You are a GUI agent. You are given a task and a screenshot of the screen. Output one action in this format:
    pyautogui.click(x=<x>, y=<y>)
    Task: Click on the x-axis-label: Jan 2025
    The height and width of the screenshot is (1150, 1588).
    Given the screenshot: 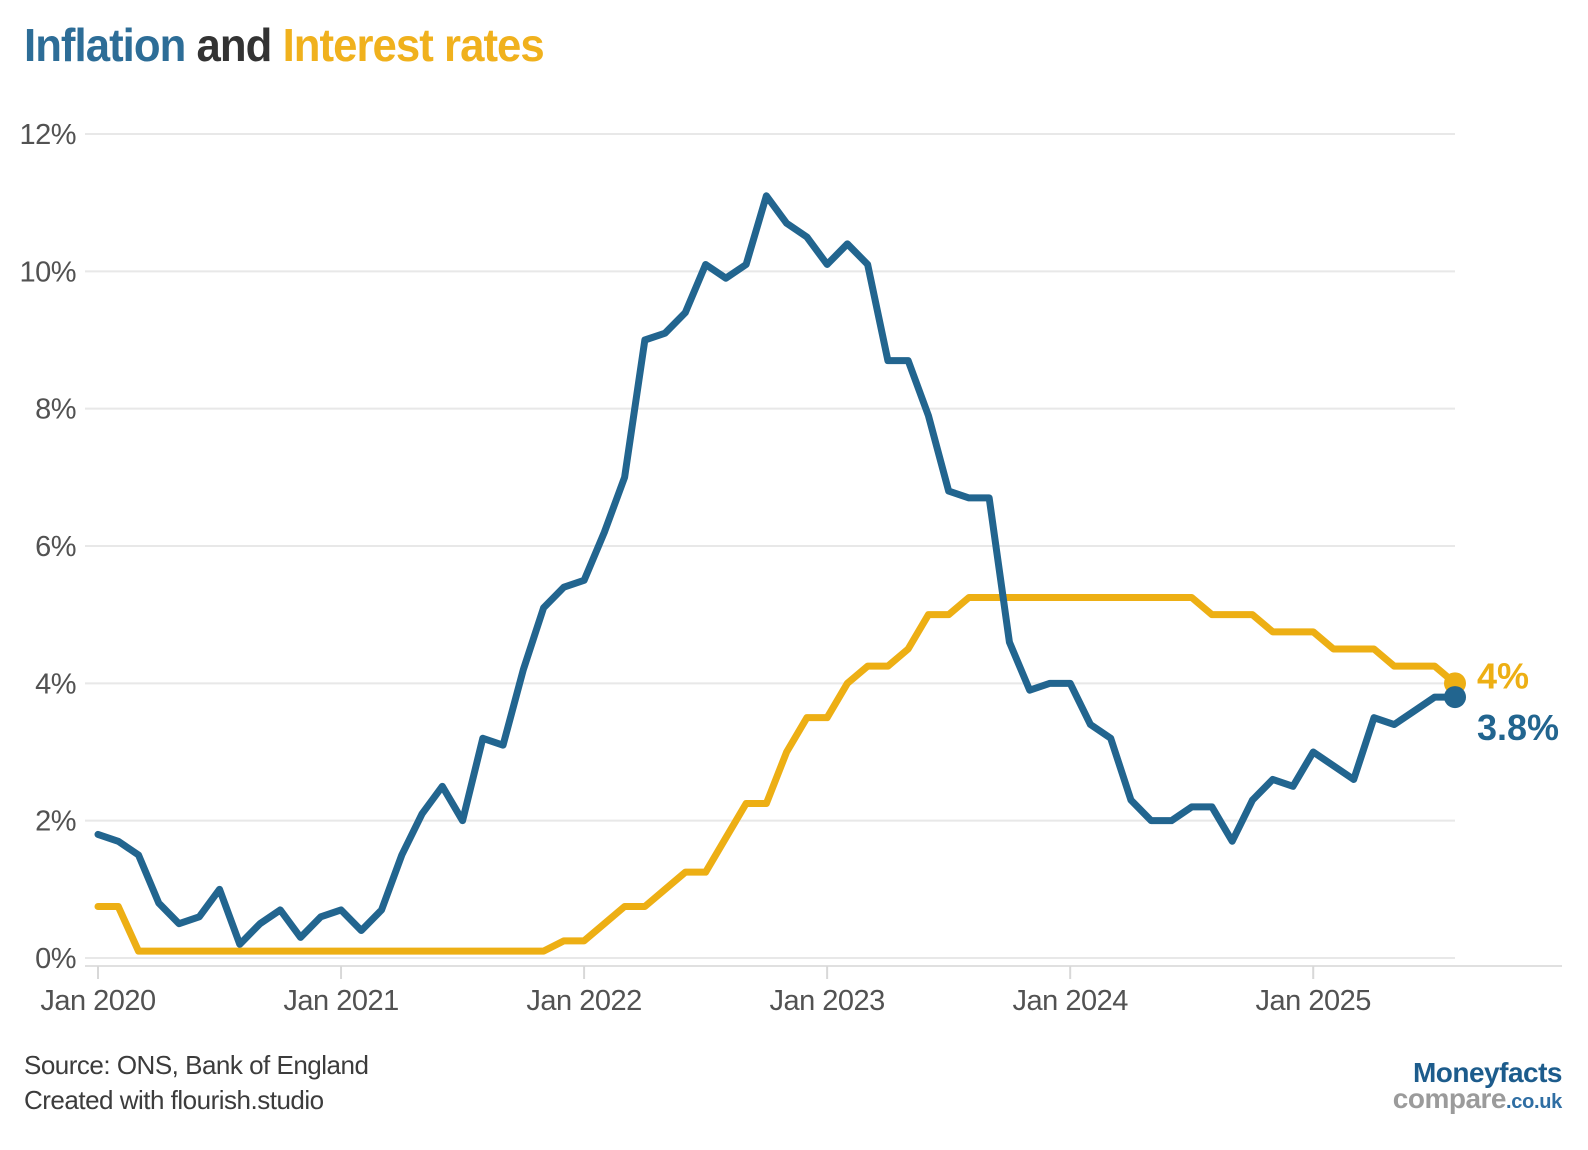 What is the action you would take?
    pyautogui.click(x=1313, y=1001)
    